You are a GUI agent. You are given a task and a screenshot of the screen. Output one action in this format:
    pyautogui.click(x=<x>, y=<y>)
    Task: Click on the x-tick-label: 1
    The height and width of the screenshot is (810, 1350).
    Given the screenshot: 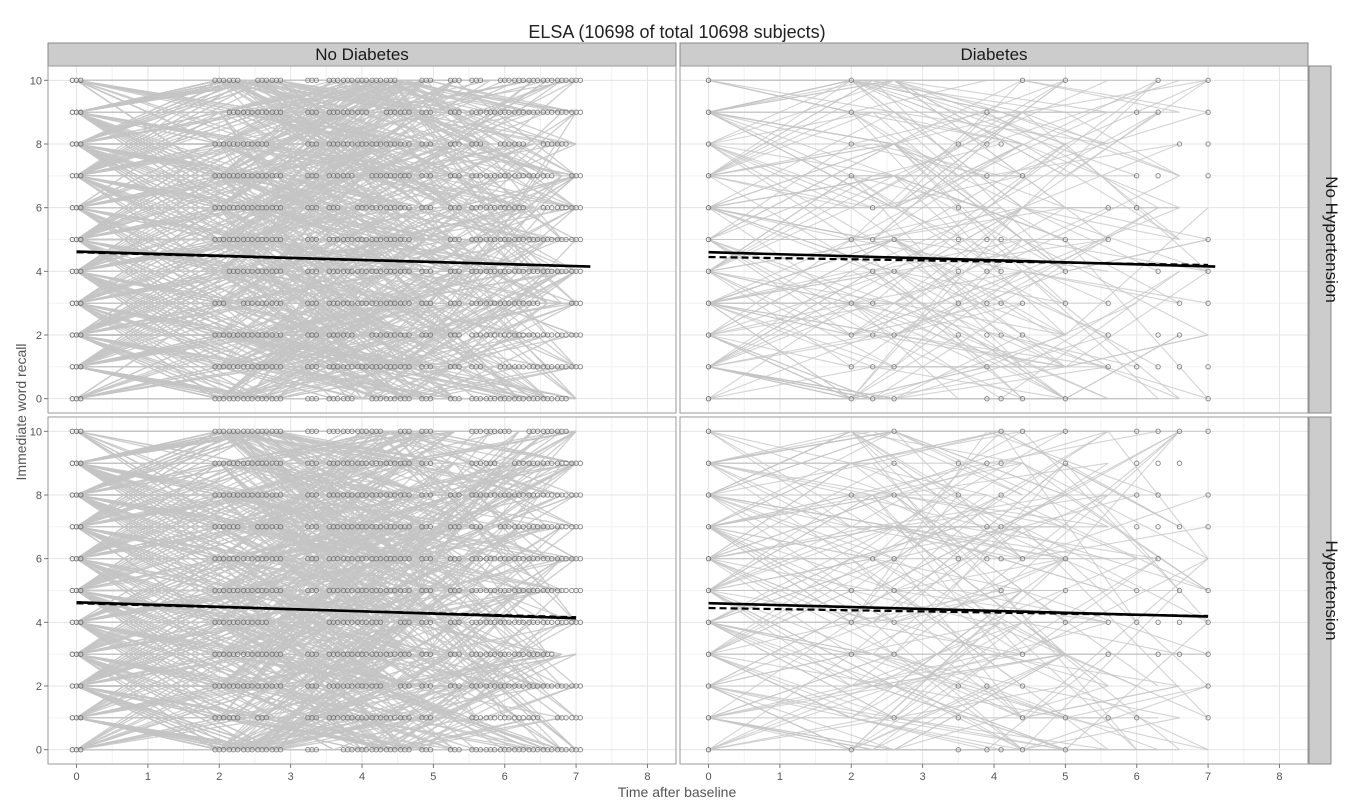 What is the action you would take?
    pyautogui.click(x=780, y=777)
    